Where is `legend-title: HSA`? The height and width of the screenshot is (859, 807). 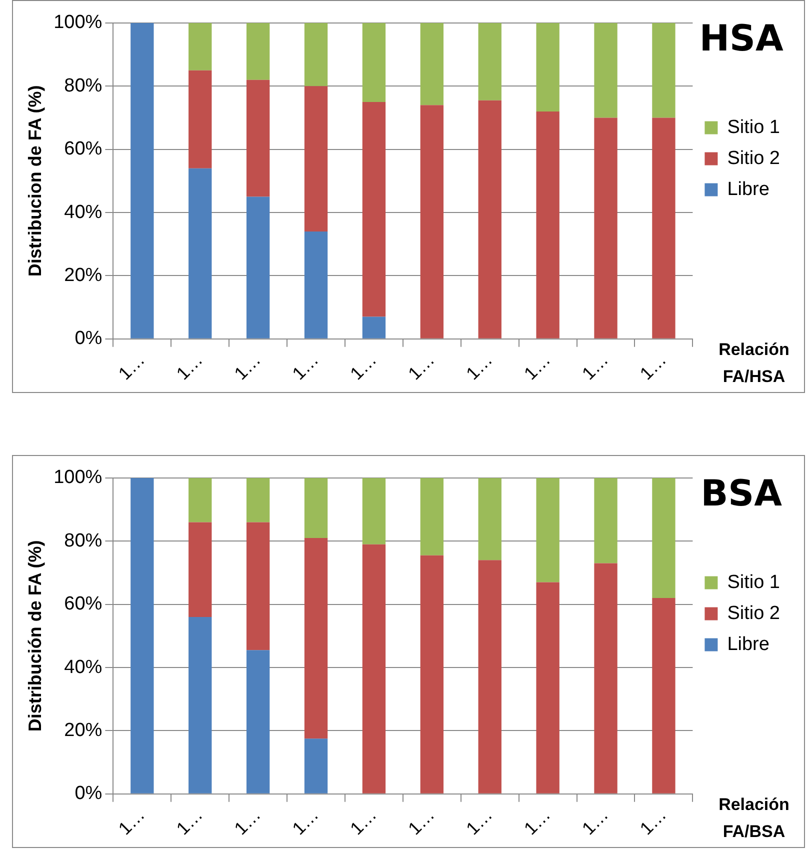 legend-title: HSA is located at coordinates (741, 39).